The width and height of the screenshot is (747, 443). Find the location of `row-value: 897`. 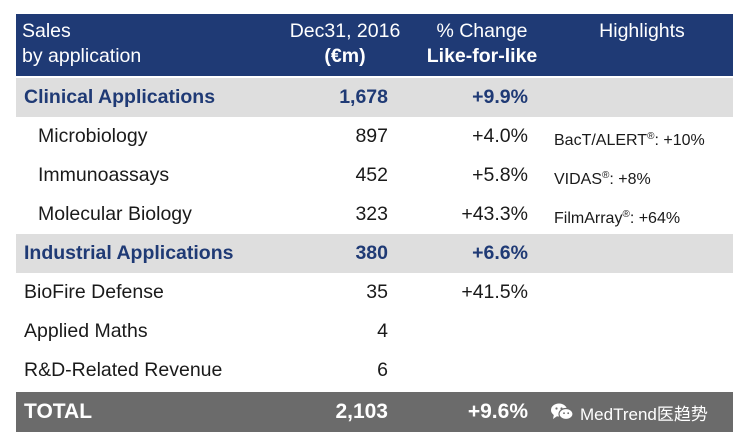

row-value: 897 is located at coordinates (371, 136).